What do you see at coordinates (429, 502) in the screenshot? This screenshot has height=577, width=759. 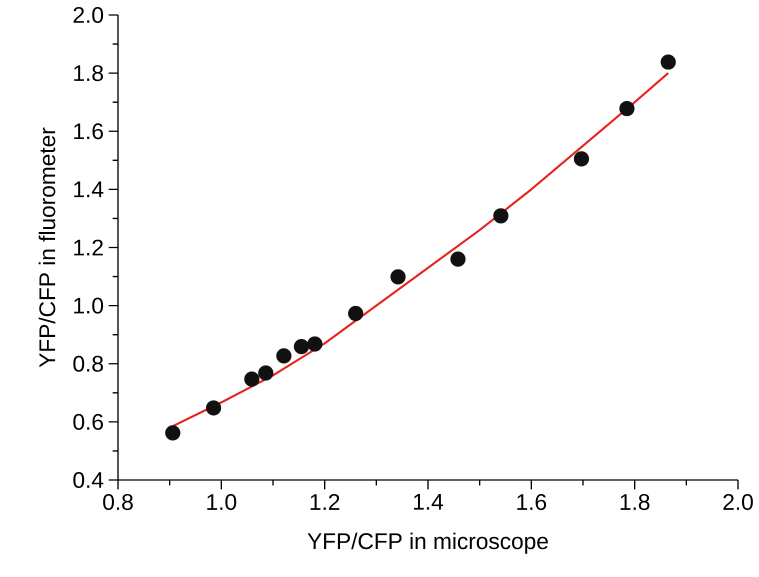 I see `x-tick-label: 1.4` at bounding box center [429, 502].